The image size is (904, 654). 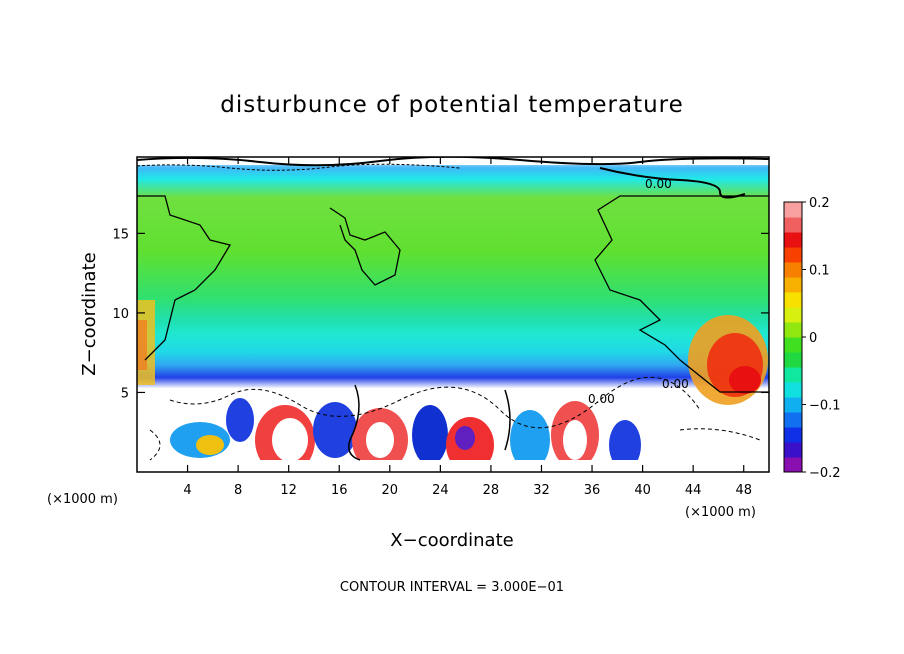 I want to click on chart-title: disturbunce of potential temperature, so click(x=452, y=105).